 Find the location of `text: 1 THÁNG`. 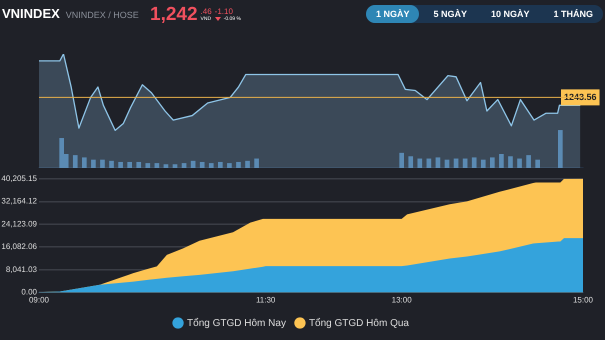

text: 1 THÁNG is located at coordinates (573, 14).